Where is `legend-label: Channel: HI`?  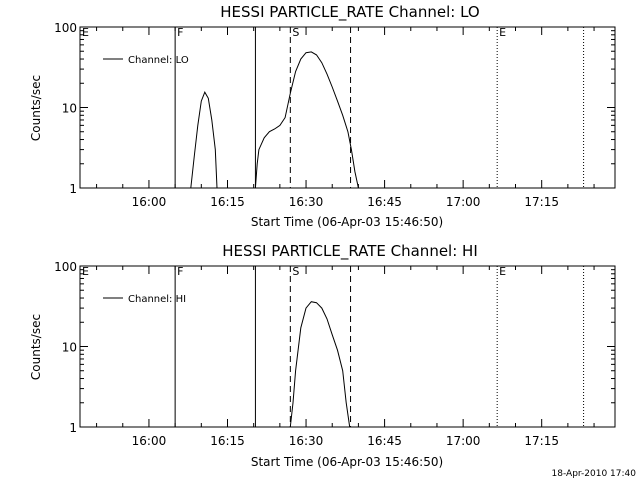
legend-label: Channel: HI is located at coordinates (157, 299).